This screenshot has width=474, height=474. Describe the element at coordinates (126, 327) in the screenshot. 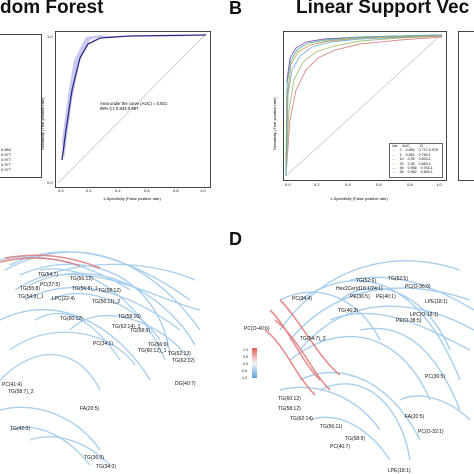

I see `node-label: TG(62:14)_1` at that location.